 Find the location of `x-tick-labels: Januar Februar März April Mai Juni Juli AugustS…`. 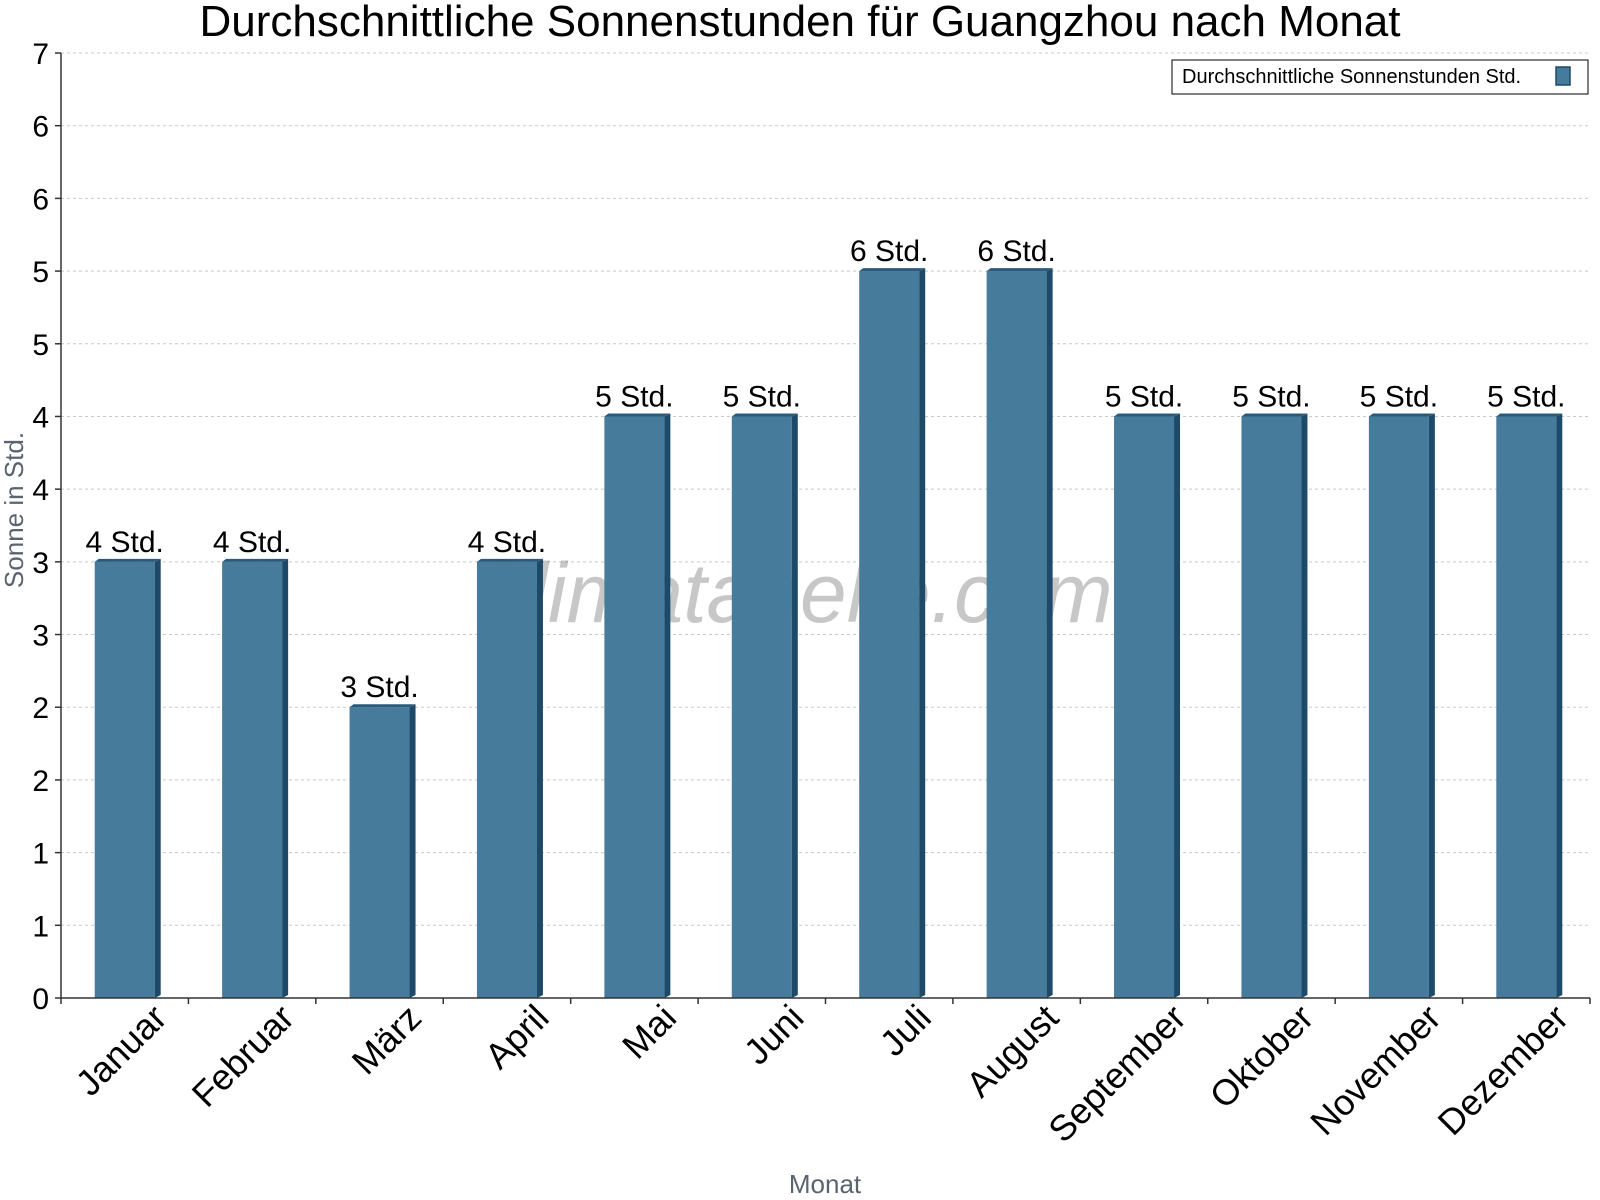

x-tick-labels: Januar Februar März April Mai Juni Juli AugustS… is located at coordinates (822, 1074).